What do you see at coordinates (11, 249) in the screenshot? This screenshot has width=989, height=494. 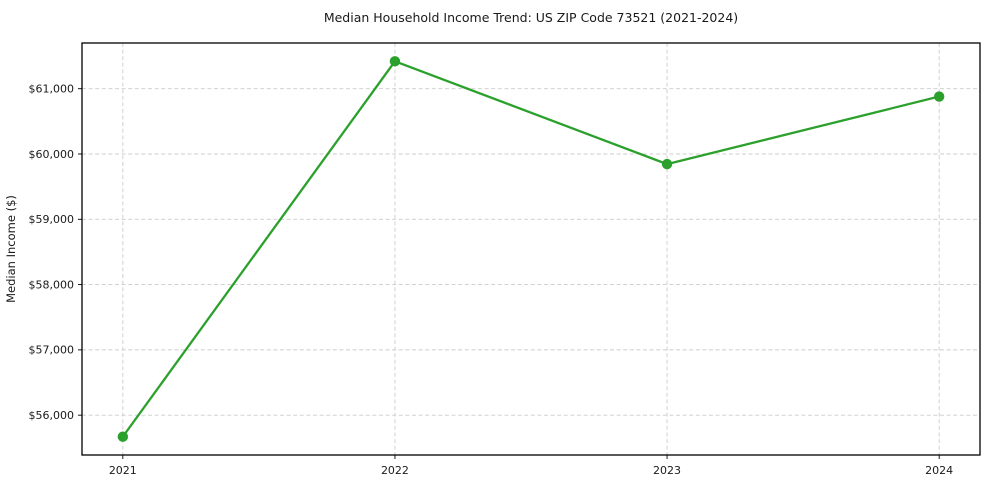 I see `y-axis-label: Median Income ($)` at bounding box center [11, 249].